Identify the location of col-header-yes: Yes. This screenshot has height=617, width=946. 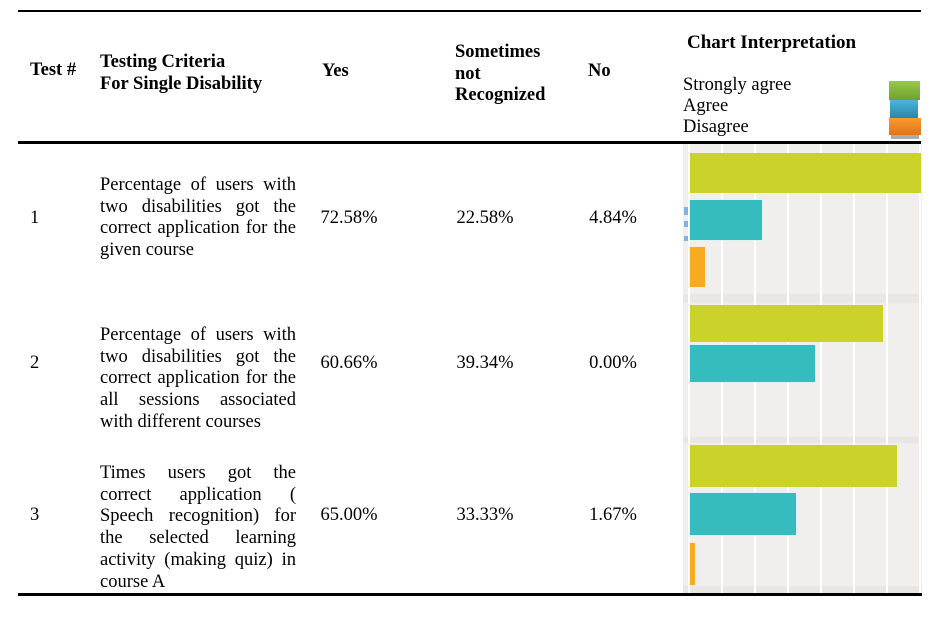
(335, 71).